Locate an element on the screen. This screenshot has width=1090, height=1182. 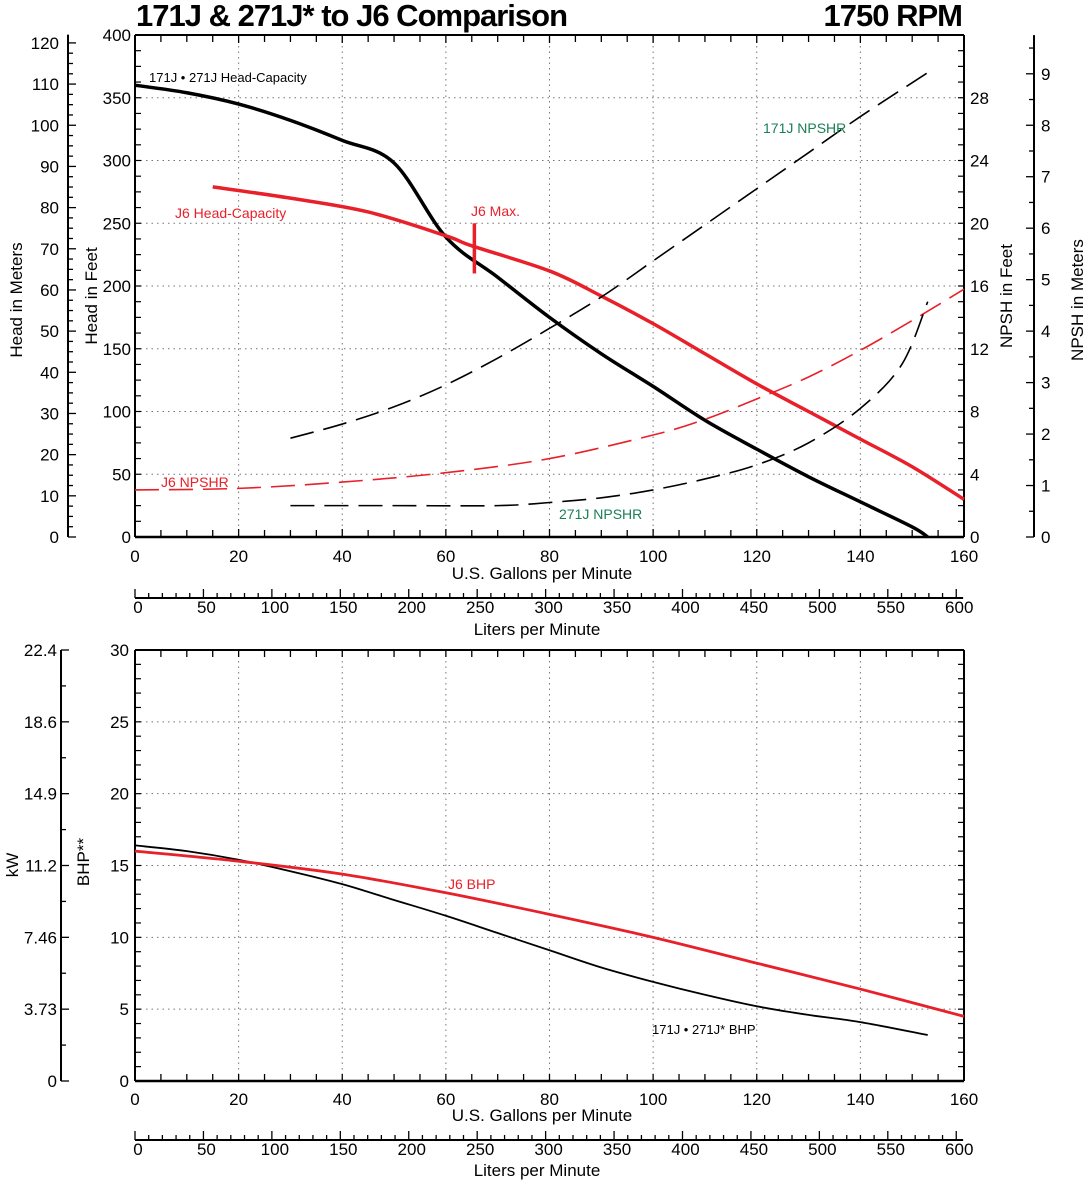
rpm-label: 1750 RPM is located at coordinates (893, 16).